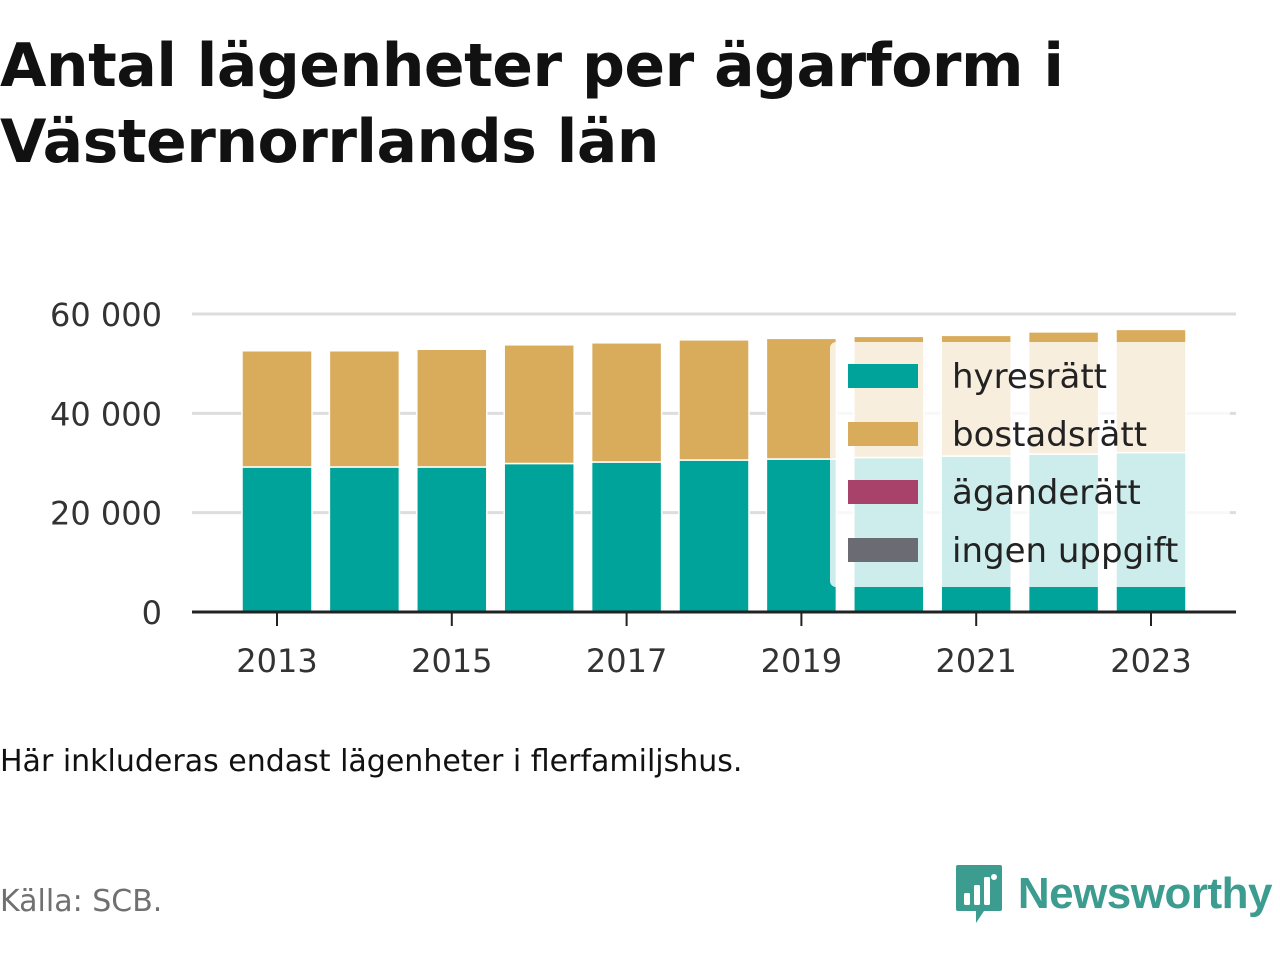  What do you see at coordinates (1145, 893) in the screenshot?
I see `brand-name: Newsworthy` at bounding box center [1145, 893].